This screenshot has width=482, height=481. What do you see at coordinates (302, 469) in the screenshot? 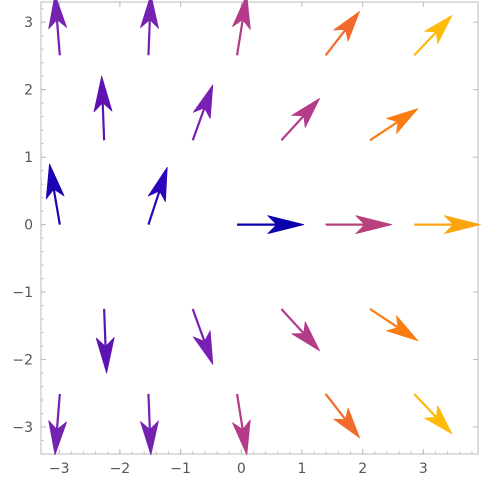
I see `x-tick-label: 1` at bounding box center [302, 469].